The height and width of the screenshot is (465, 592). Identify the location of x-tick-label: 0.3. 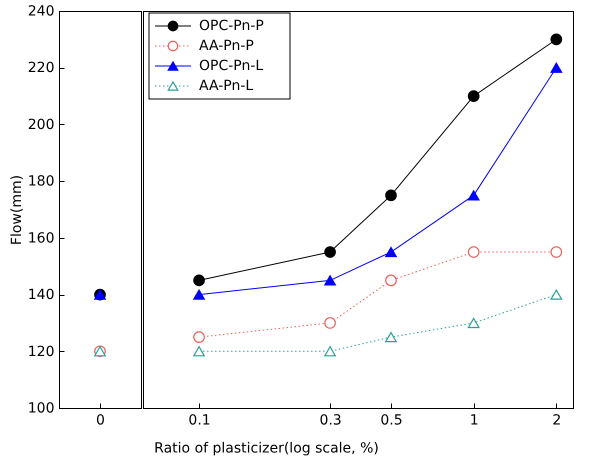
(330, 420).